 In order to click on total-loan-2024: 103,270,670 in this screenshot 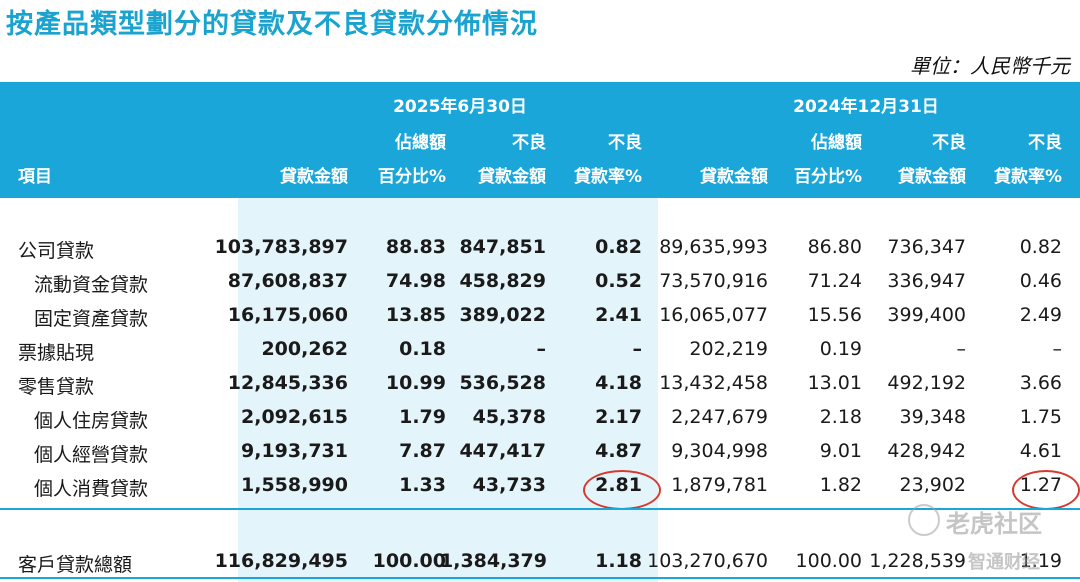, I will do `click(707, 561)`.